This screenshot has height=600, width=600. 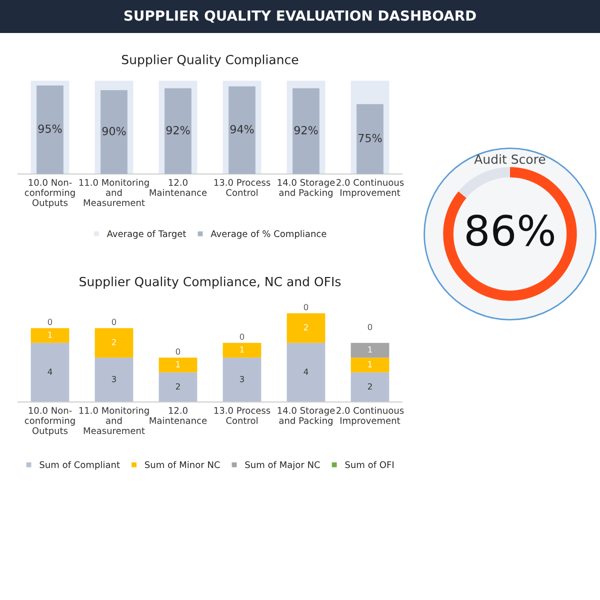 I want to click on data-label: 90%, so click(x=114, y=131).